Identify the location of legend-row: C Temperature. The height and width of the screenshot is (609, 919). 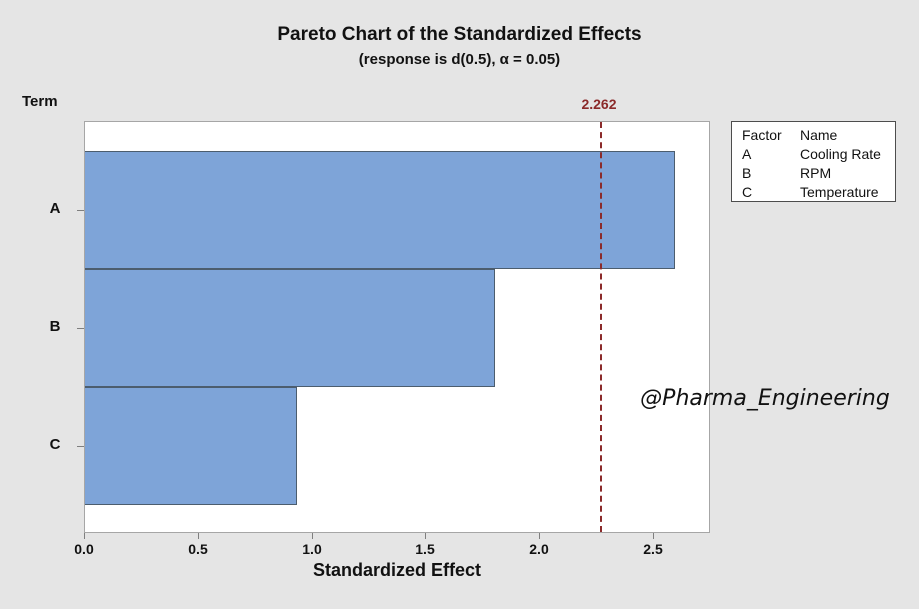
(818, 192).